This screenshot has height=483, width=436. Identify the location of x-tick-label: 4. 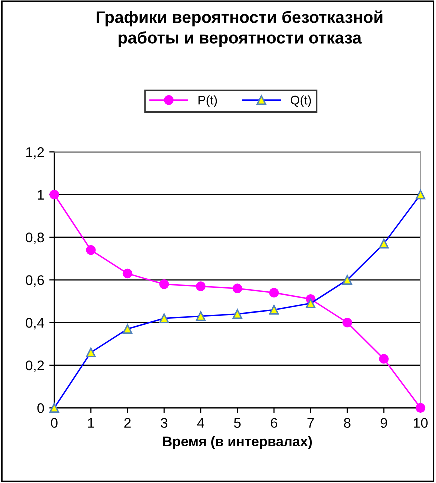
(200, 423).